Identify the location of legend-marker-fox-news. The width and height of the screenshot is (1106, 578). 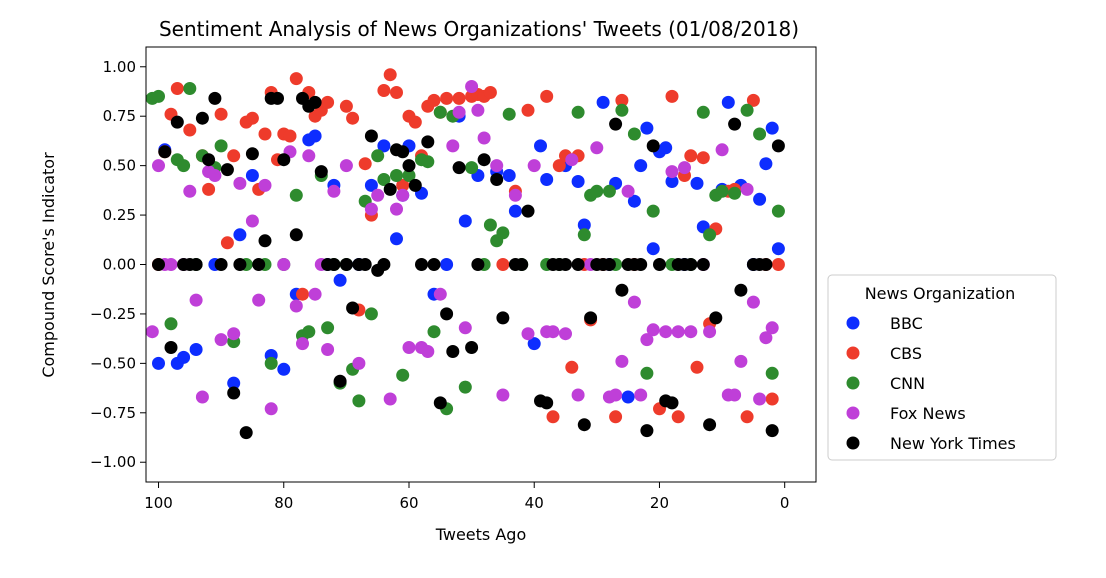
(853, 413).